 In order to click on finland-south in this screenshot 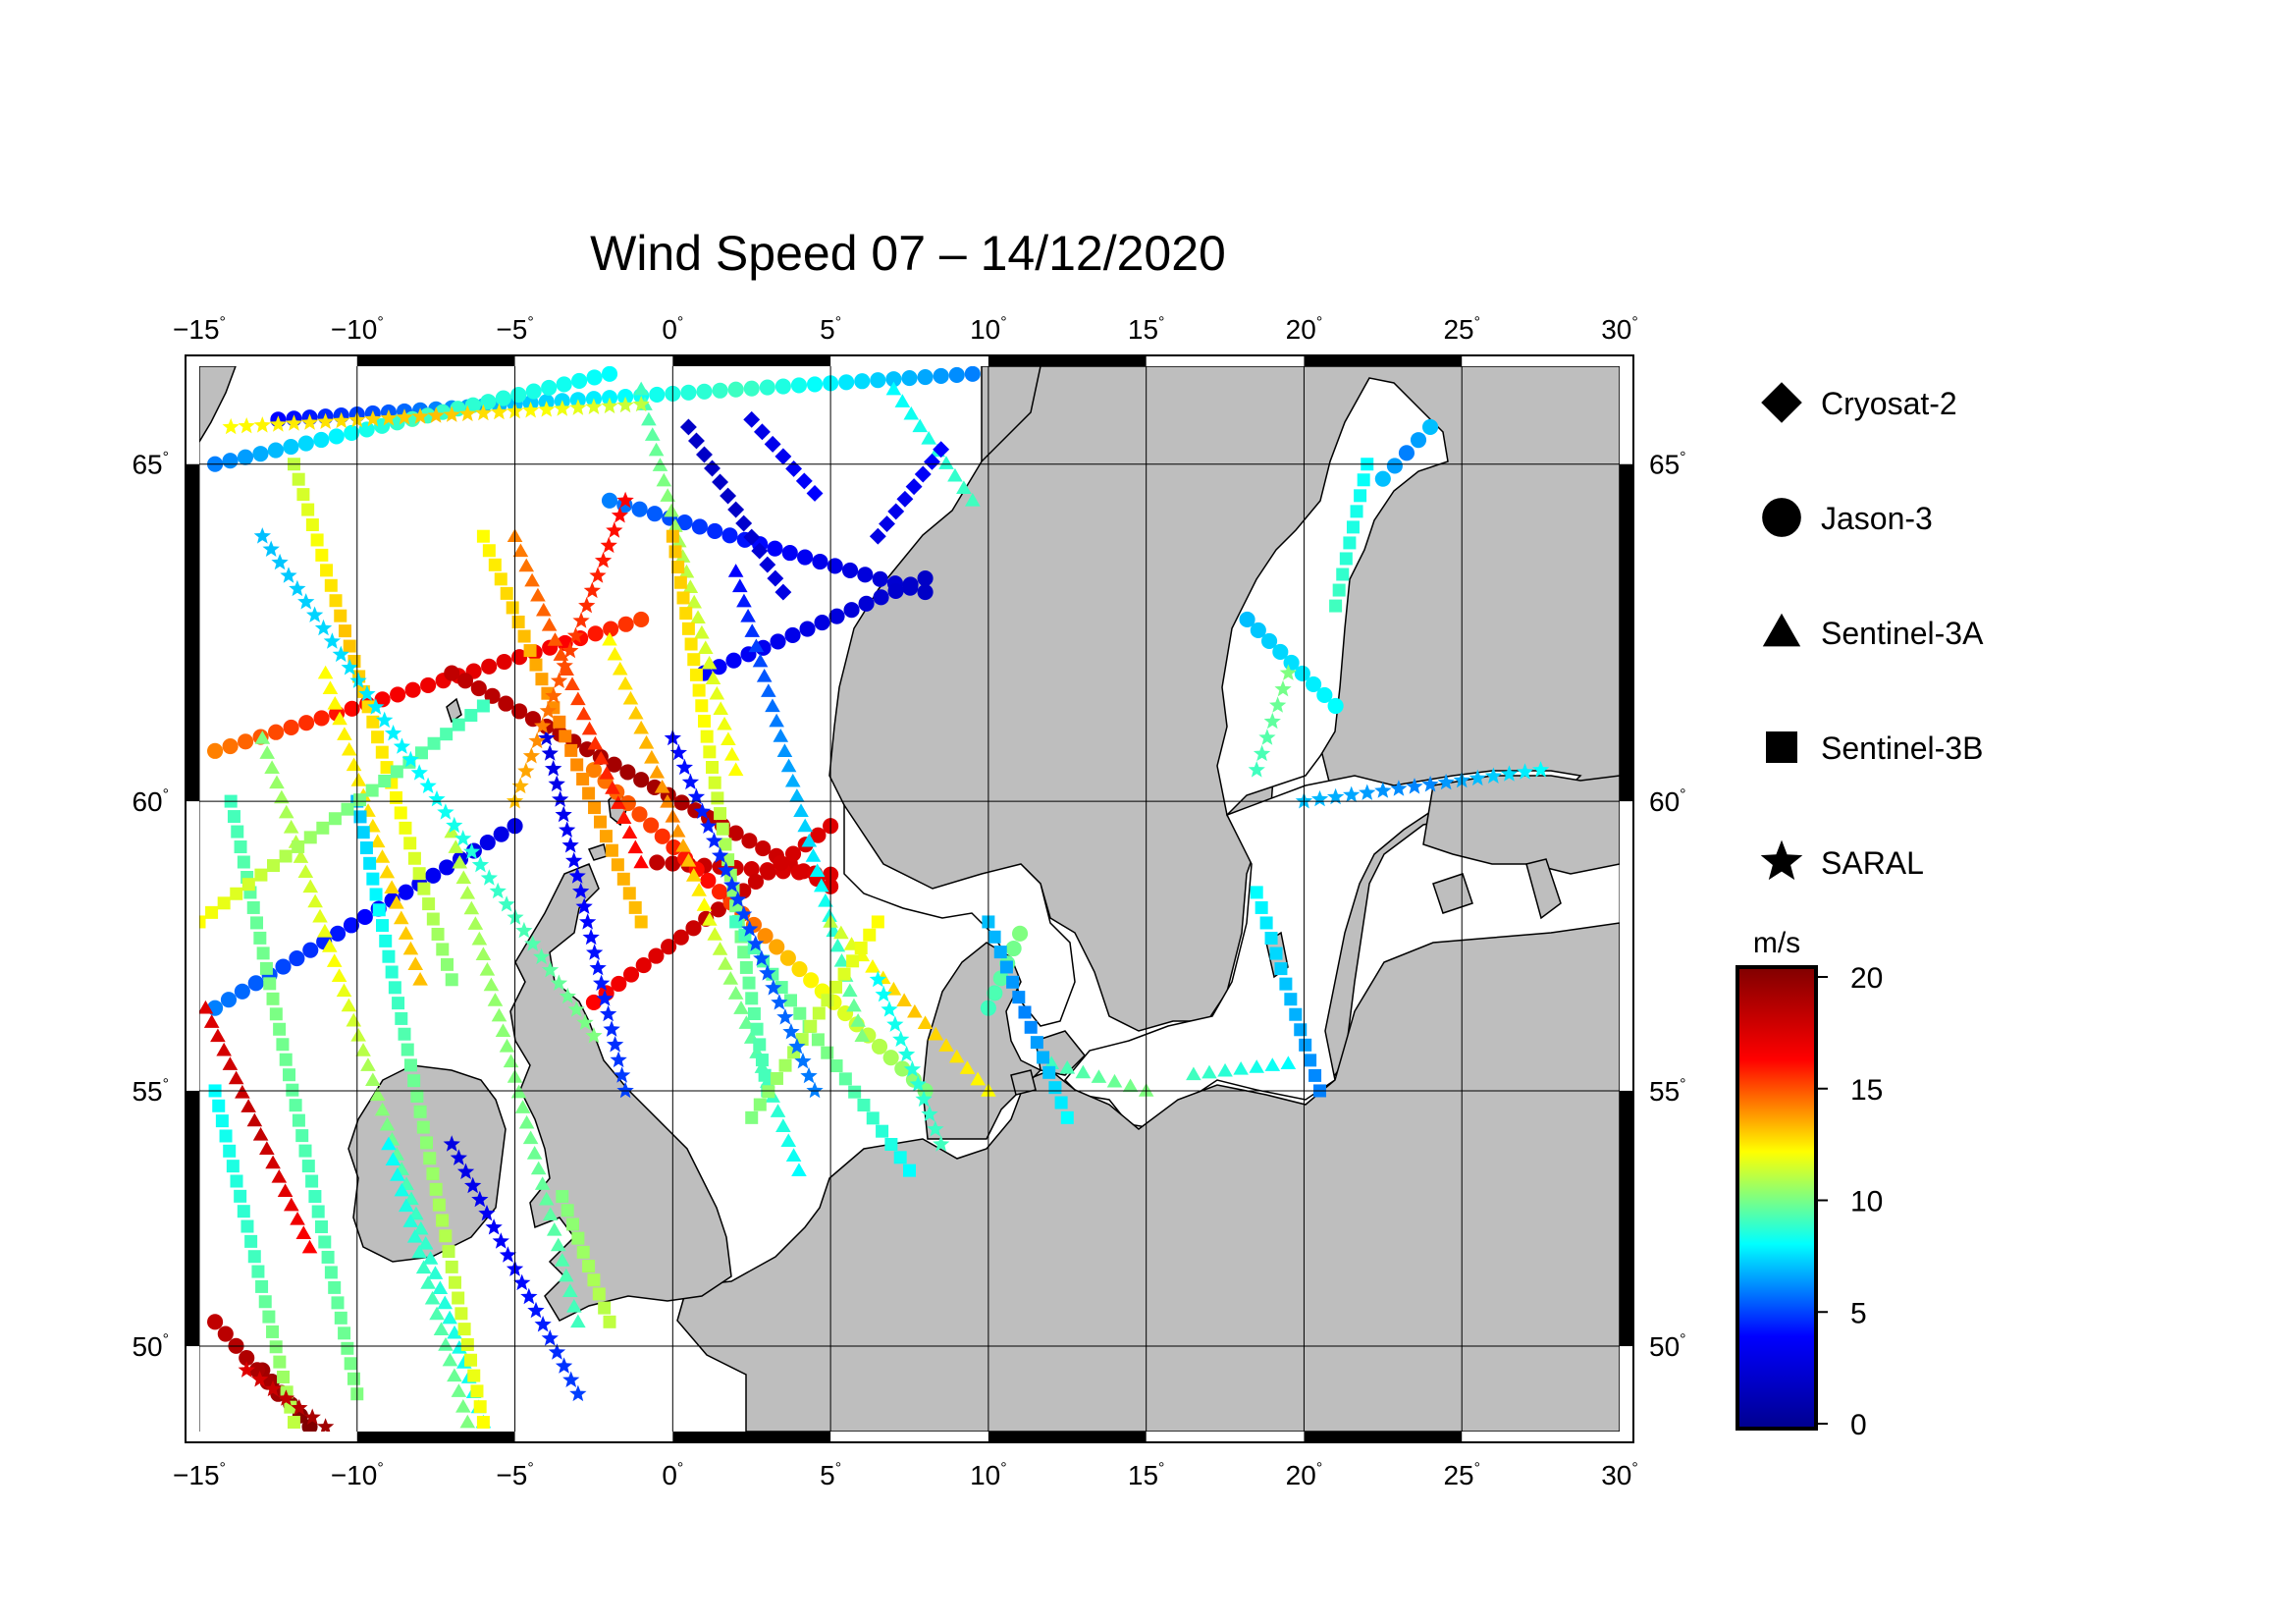, I will do `click(1521, 825)`.